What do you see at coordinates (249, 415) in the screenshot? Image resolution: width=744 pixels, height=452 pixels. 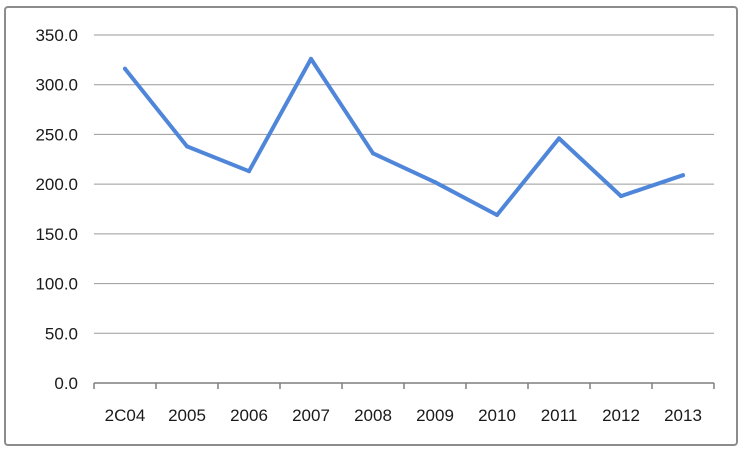 I see `x-tick-label: 2006` at bounding box center [249, 415].